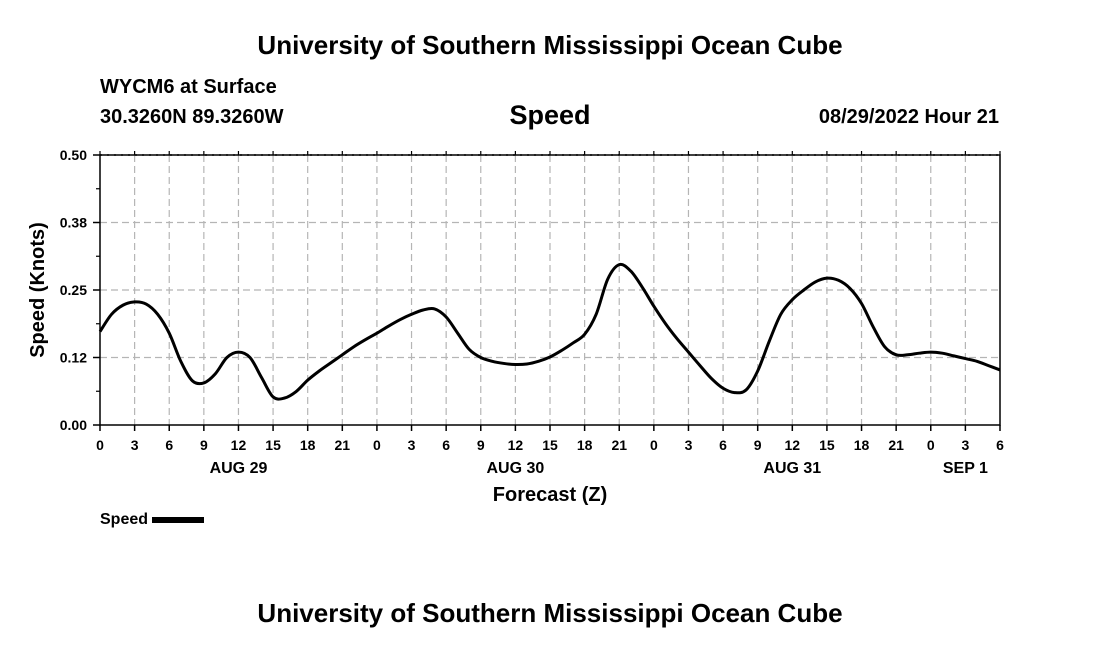 The width and height of the screenshot is (1100, 650). I want to click on forecast-date-hour: 08/29/2022 Hour 21, so click(908, 117).